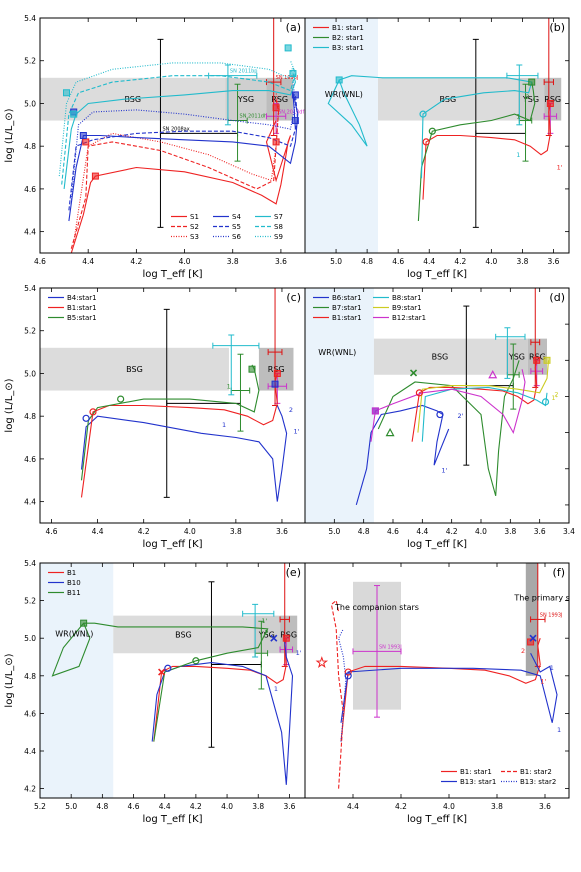  Describe the element at coordinates (183, 141) in the screenshot. I see `series-line-s6` at that location.